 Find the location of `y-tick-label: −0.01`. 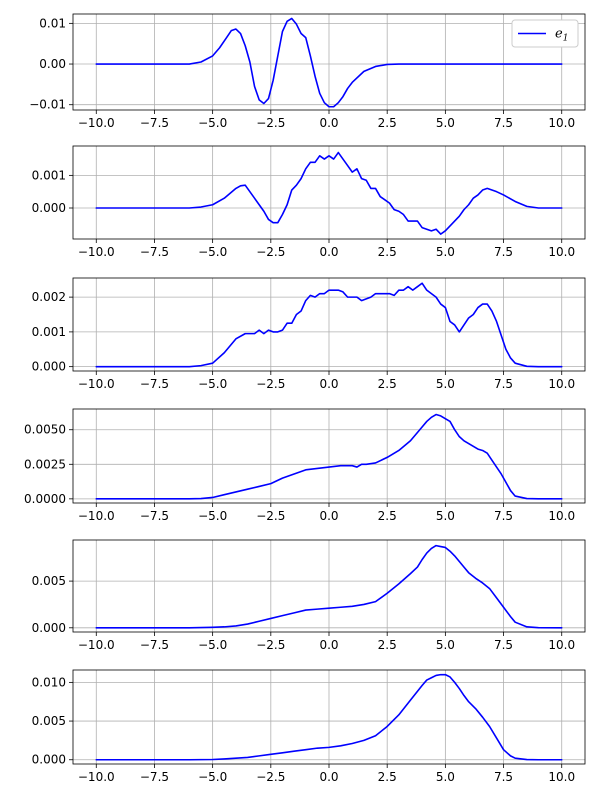

y-tick-label: −0.01 is located at coordinates (47, 105).